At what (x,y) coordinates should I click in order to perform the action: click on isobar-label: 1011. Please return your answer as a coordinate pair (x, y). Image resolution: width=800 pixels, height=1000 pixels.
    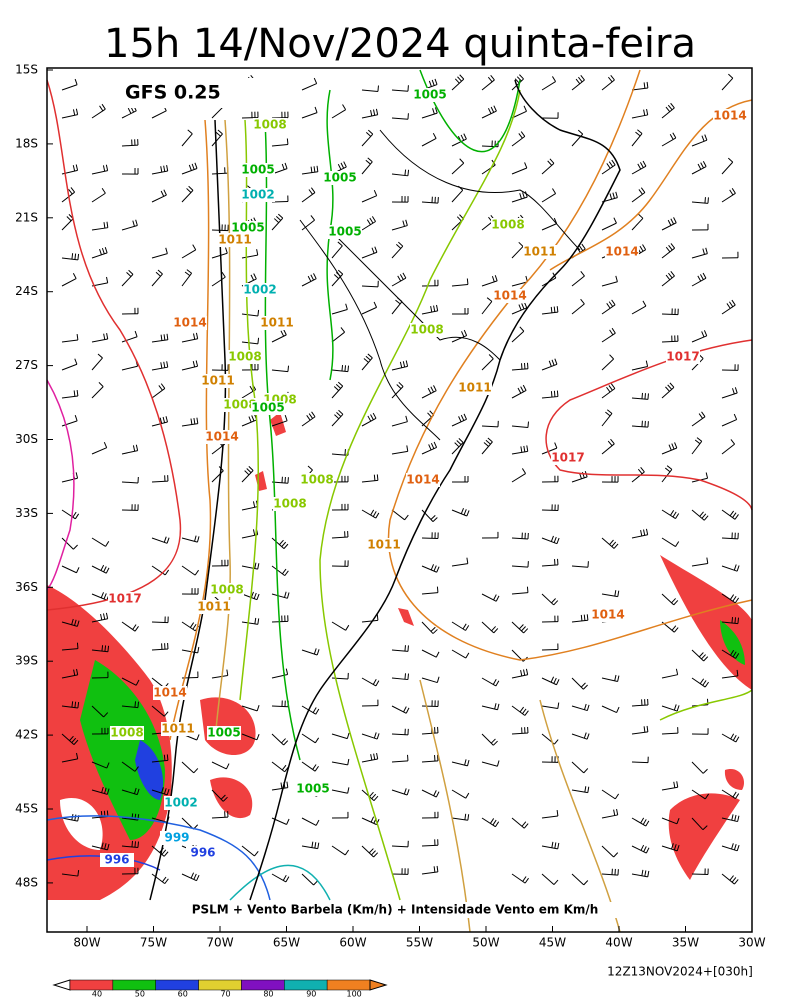
    Looking at the image, I should click on (276, 323).